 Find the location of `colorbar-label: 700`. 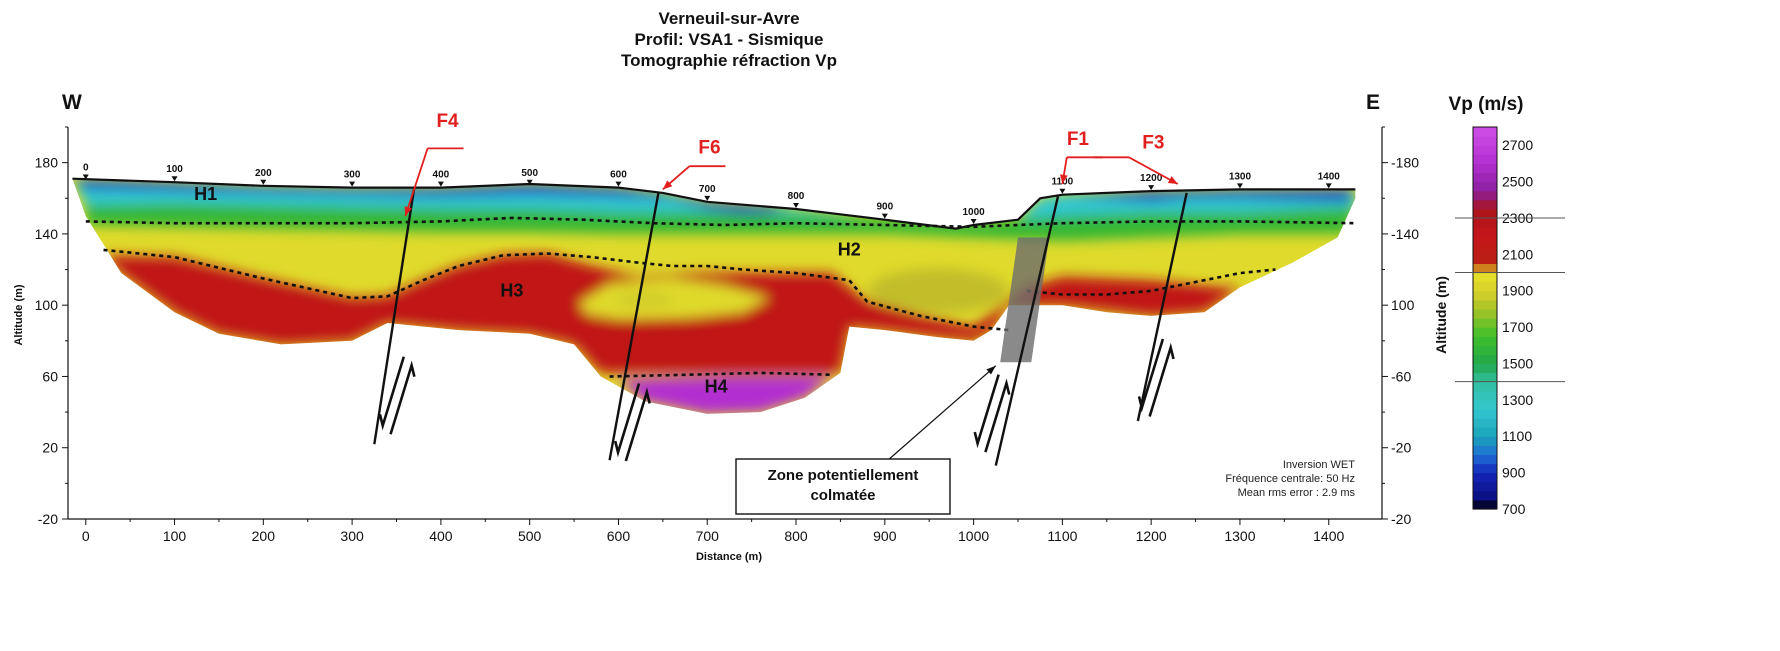

colorbar-label: 700 is located at coordinates (1514, 509).